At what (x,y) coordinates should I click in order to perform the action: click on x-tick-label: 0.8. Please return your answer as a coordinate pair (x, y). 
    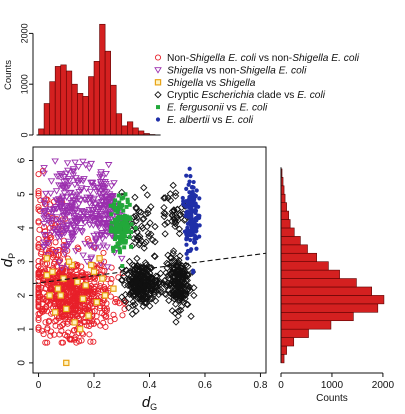
    Looking at the image, I should click on (260, 385).